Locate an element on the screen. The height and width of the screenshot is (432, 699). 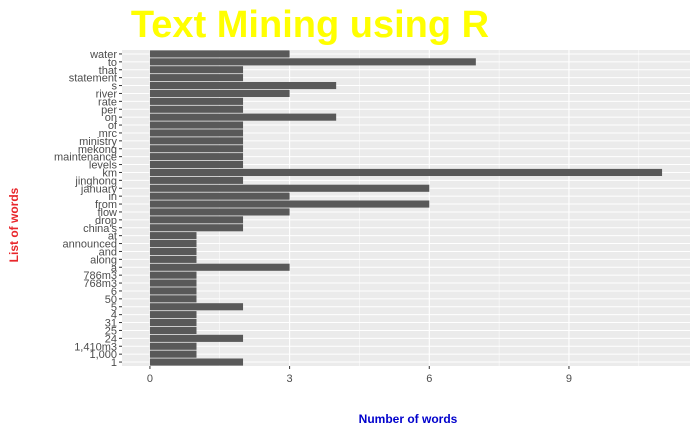
y-tick-label-1,410m3: 1,410m3 is located at coordinates (95, 347).